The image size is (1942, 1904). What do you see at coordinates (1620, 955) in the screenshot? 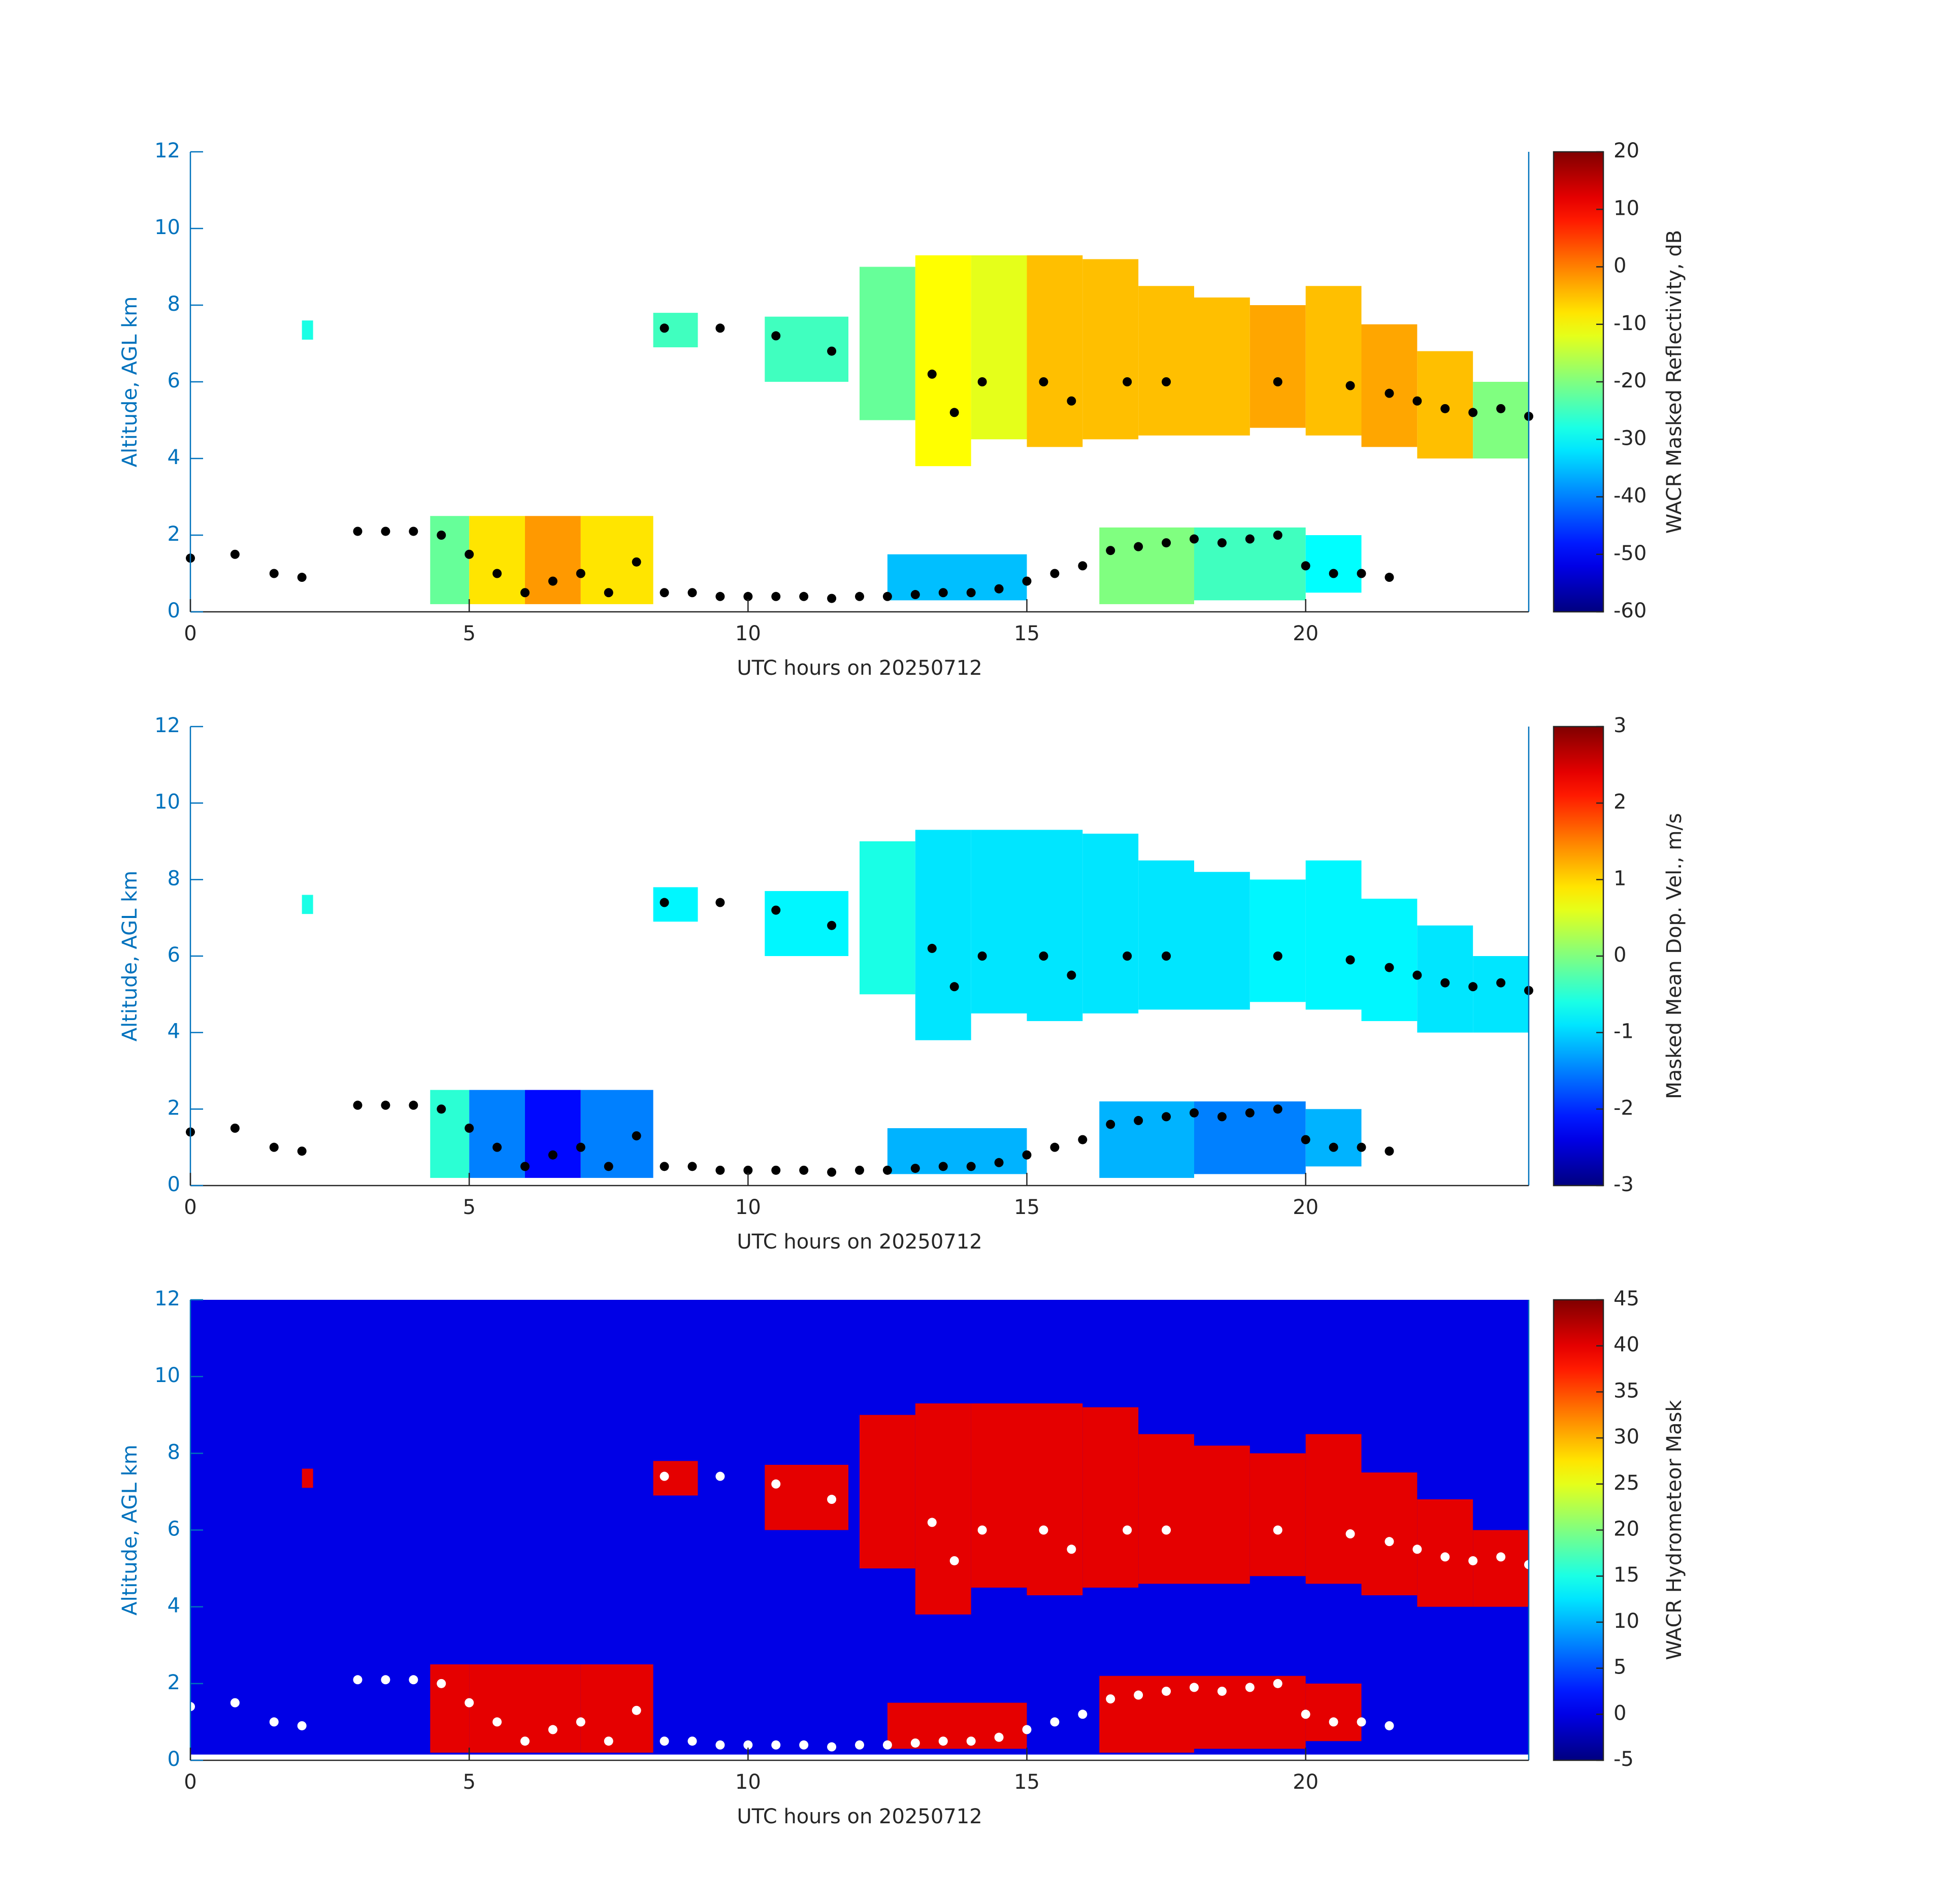
I see `colorbar-tick-label: 0` at bounding box center [1620, 955].